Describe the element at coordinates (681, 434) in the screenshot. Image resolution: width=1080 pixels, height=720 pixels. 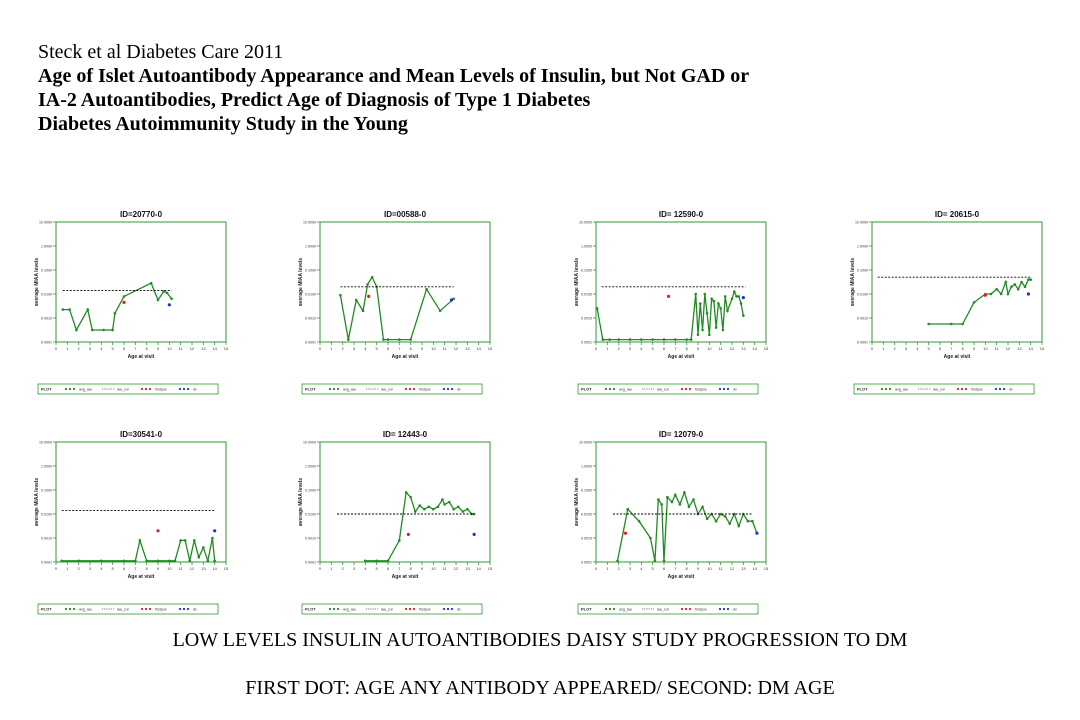
I see `chart-title: ID= 12079-0` at that location.